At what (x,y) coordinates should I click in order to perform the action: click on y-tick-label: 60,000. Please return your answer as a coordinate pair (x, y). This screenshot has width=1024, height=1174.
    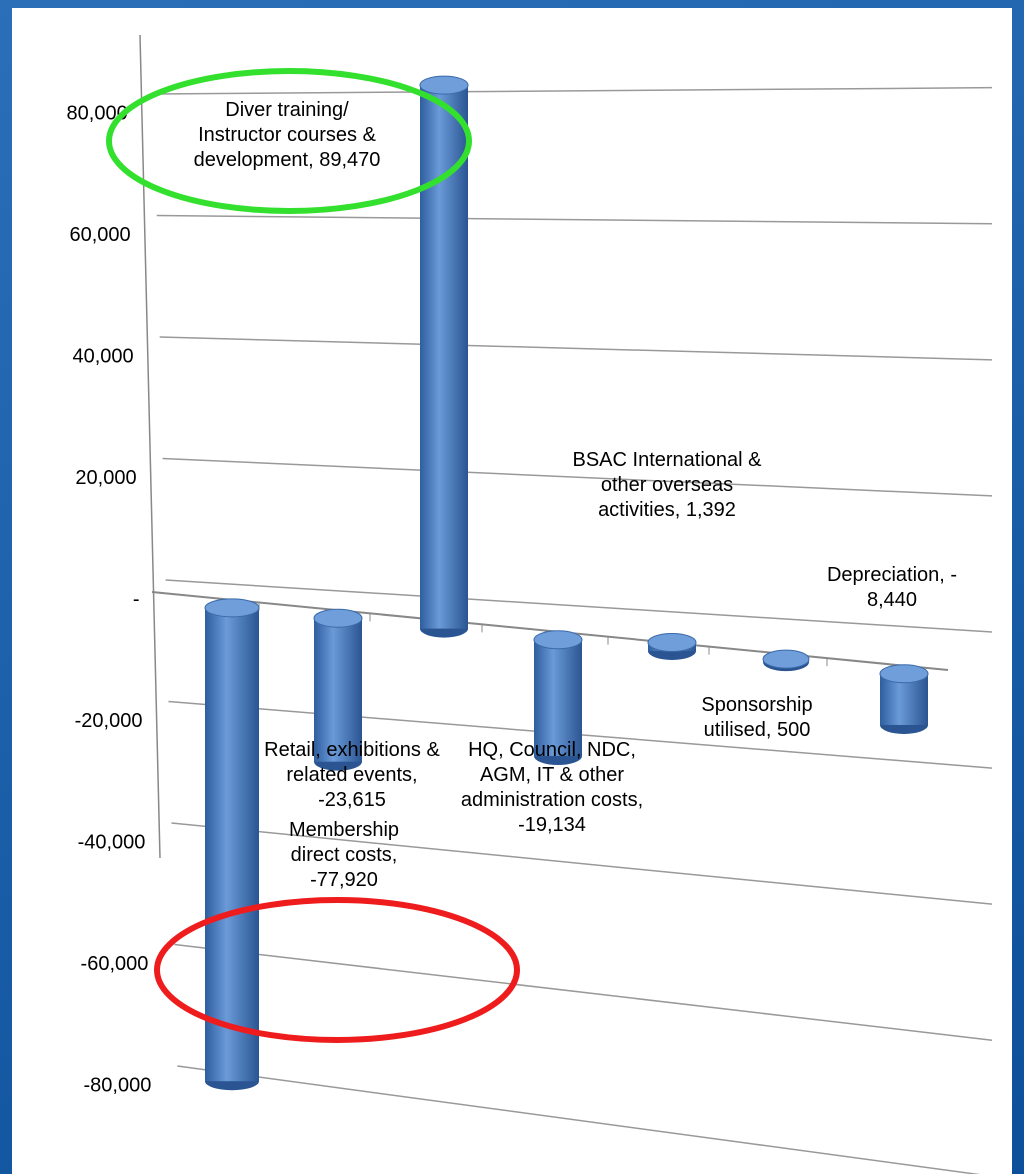
    Looking at the image, I should click on (100, 235).